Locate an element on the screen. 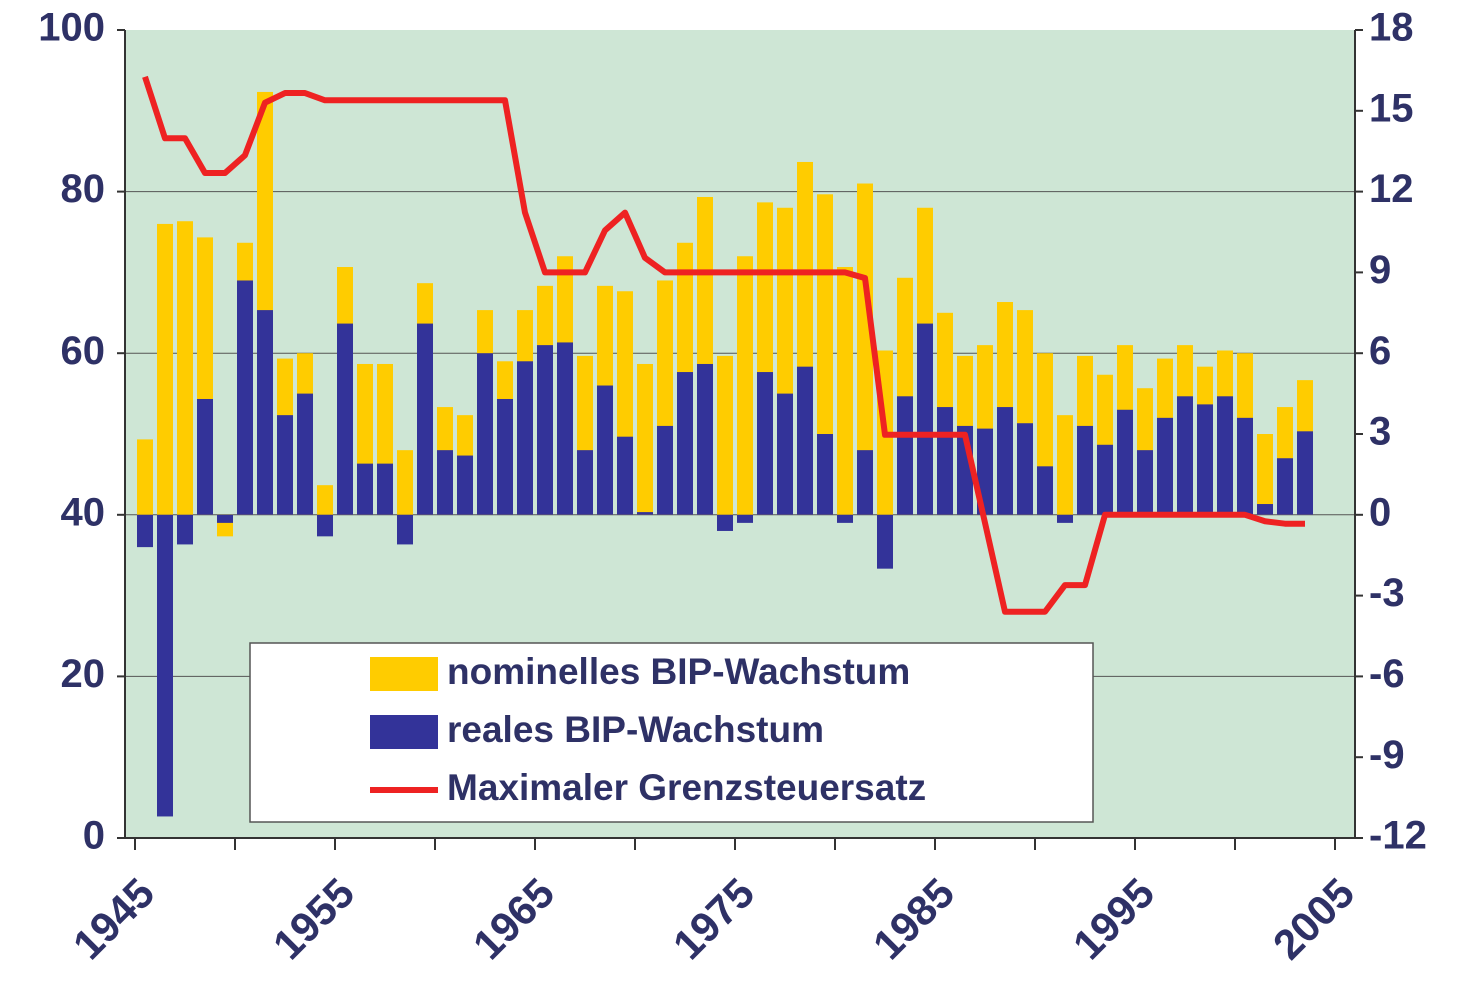 The width and height of the screenshot is (1467, 989). x-tick-label: 1975 is located at coordinates (713, 918).